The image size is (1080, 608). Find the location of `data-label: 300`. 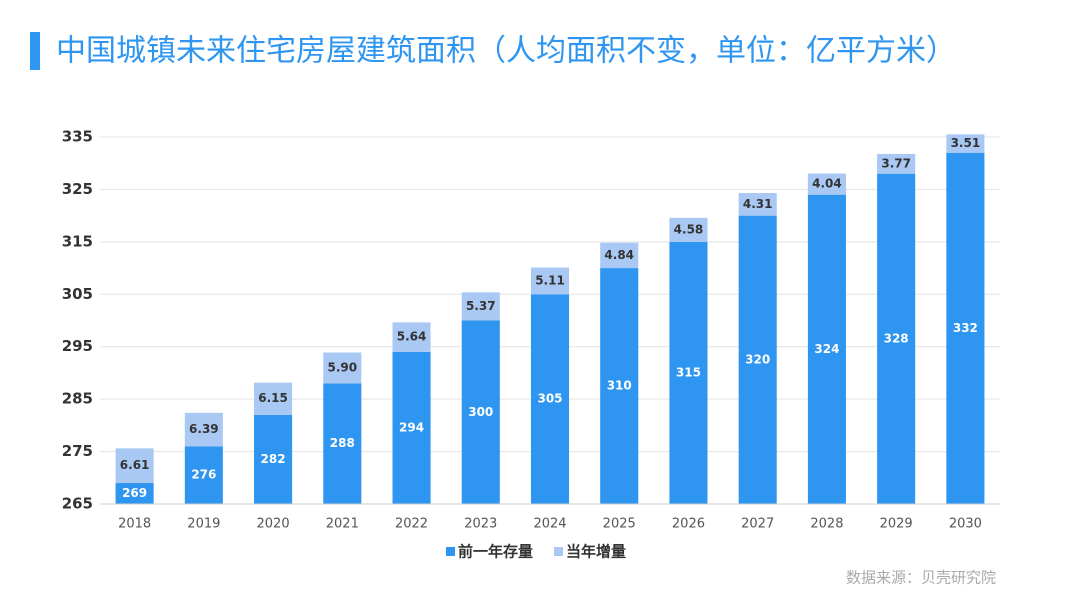

data-label: 300 is located at coordinates (480, 412).